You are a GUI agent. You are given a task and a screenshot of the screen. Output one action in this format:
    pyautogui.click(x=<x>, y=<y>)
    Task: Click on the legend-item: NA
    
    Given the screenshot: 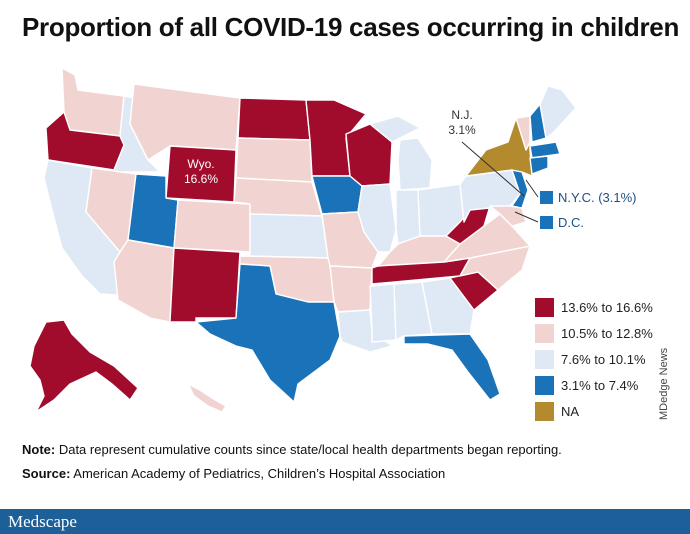 What is the action you would take?
    pyautogui.click(x=594, y=411)
    